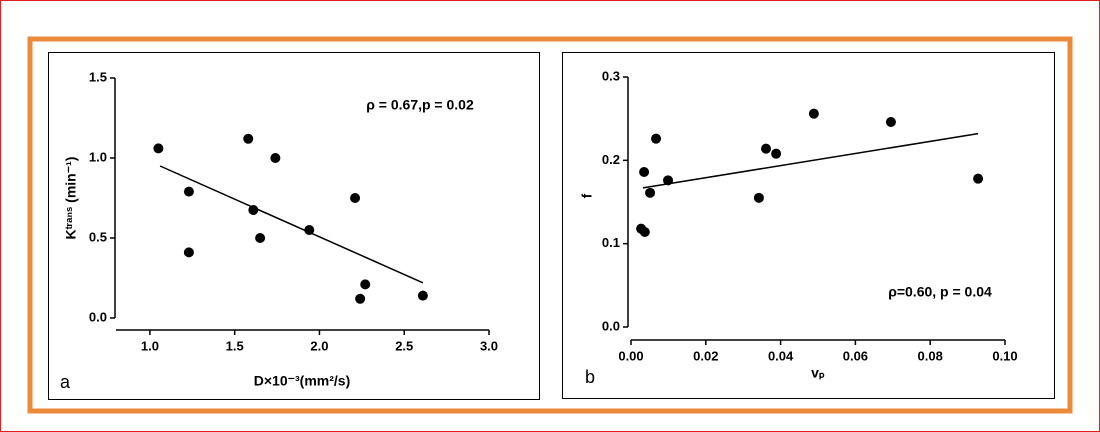  I want to click on x-tick-label: 1.5, so click(235, 345).